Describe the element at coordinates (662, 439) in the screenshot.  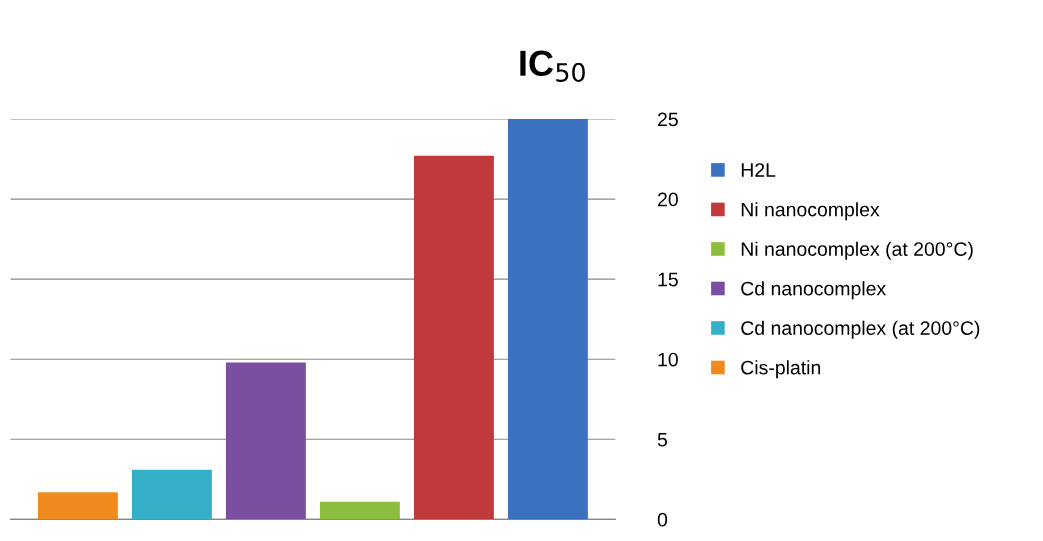
I see `y-tick-label: 5` at that location.